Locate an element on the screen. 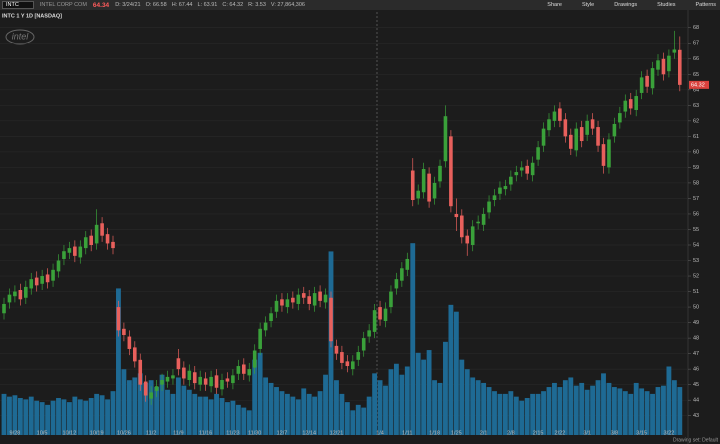  x-tick-label: 3/8 is located at coordinates (615, 433).